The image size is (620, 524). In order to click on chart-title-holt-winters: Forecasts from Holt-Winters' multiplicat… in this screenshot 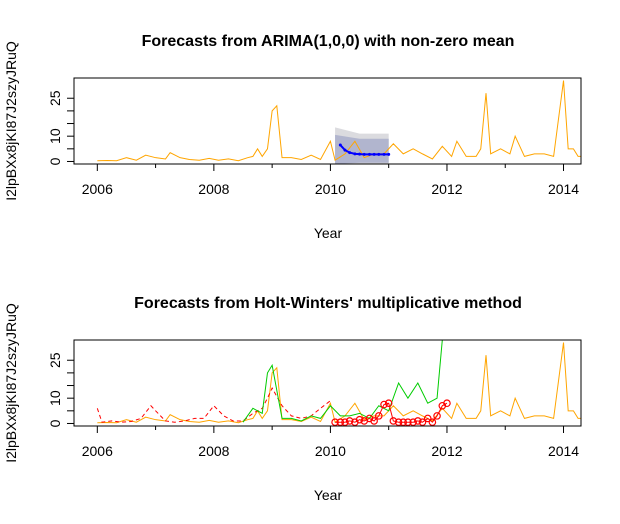, I will do `click(328, 303)`.